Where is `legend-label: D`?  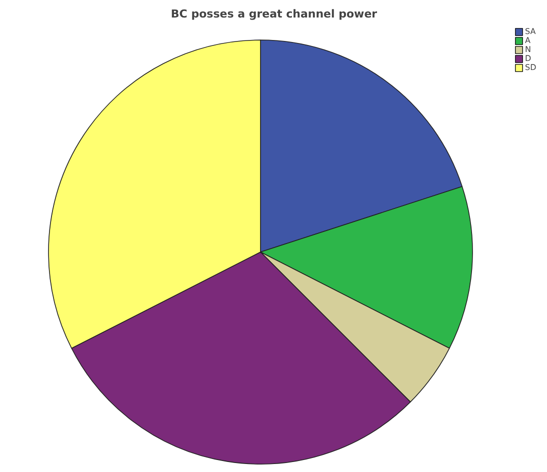 legend-label: D is located at coordinates (528, 58).